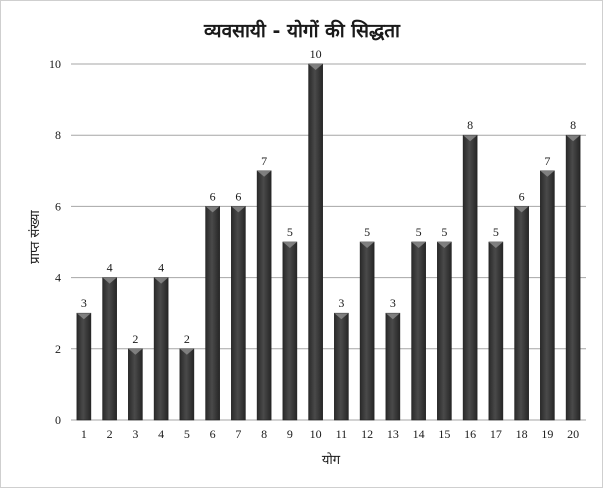 The image size is (603, 489). What do you see at coordinates (496, 434) in the screenshot?
I see `x-tick-label: 17` at bounding box center [496, 434].